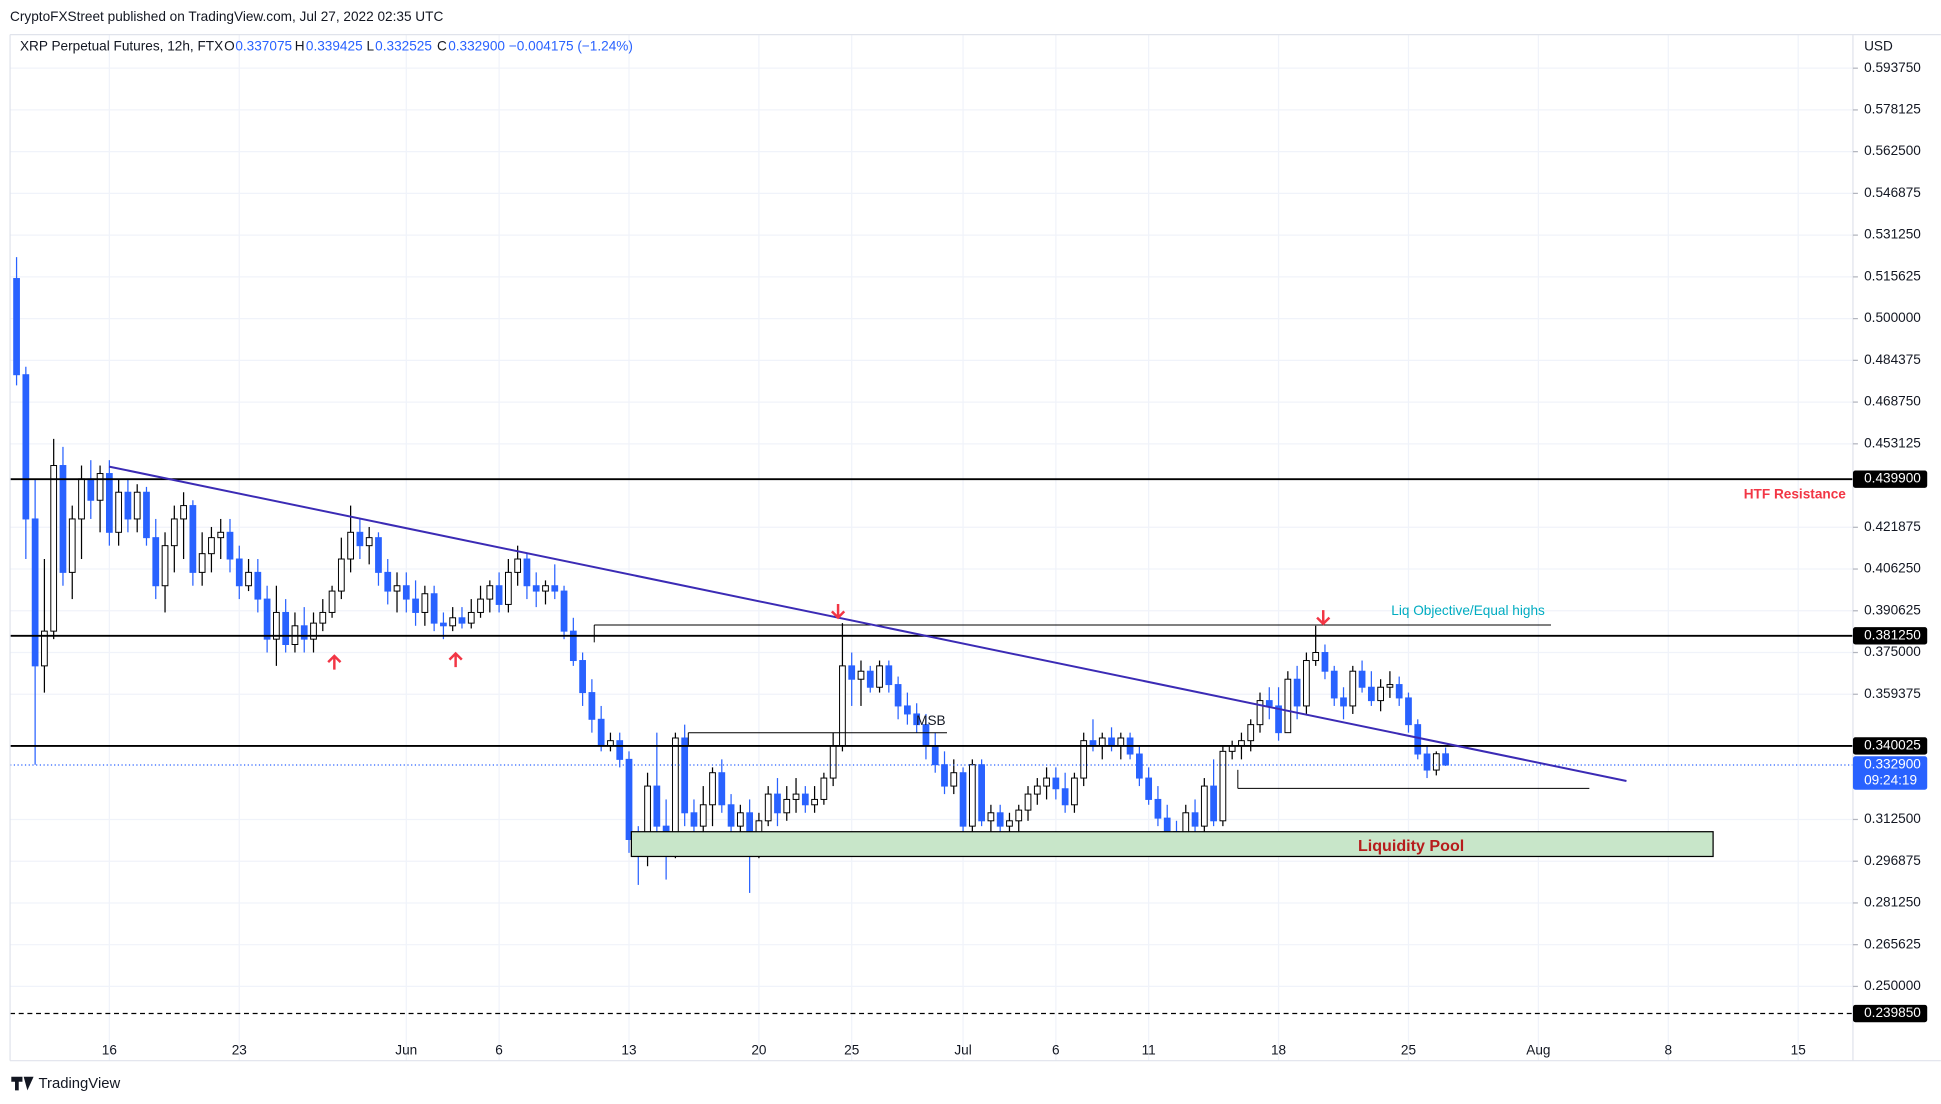 The width and height of the screenshot is (1941, 1104). Describe the element at coordinates (1878, 46) in the screenshot. I see `currency: USD` at that location.